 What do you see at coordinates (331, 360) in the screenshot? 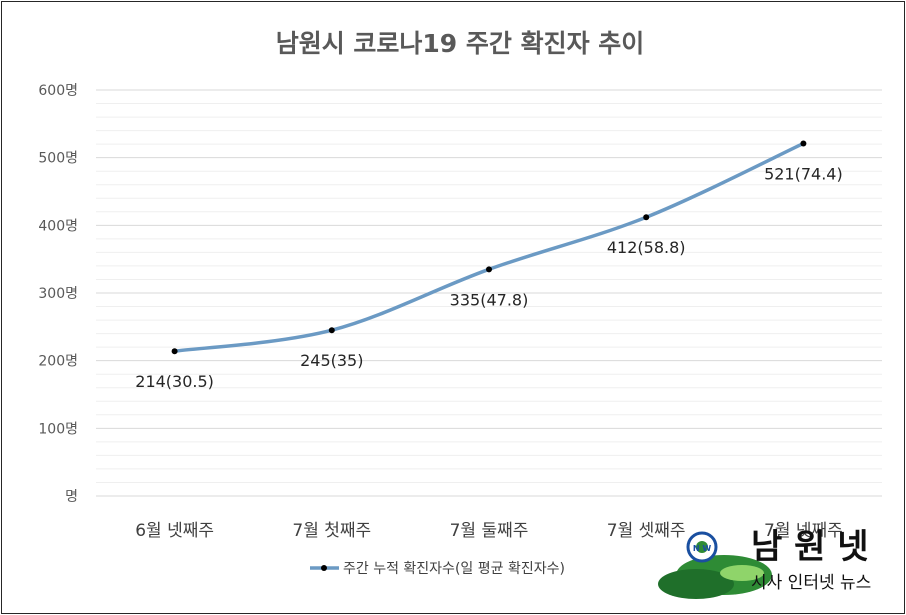
I see `data-label: 245(35)` at bounding box center [331, 360].